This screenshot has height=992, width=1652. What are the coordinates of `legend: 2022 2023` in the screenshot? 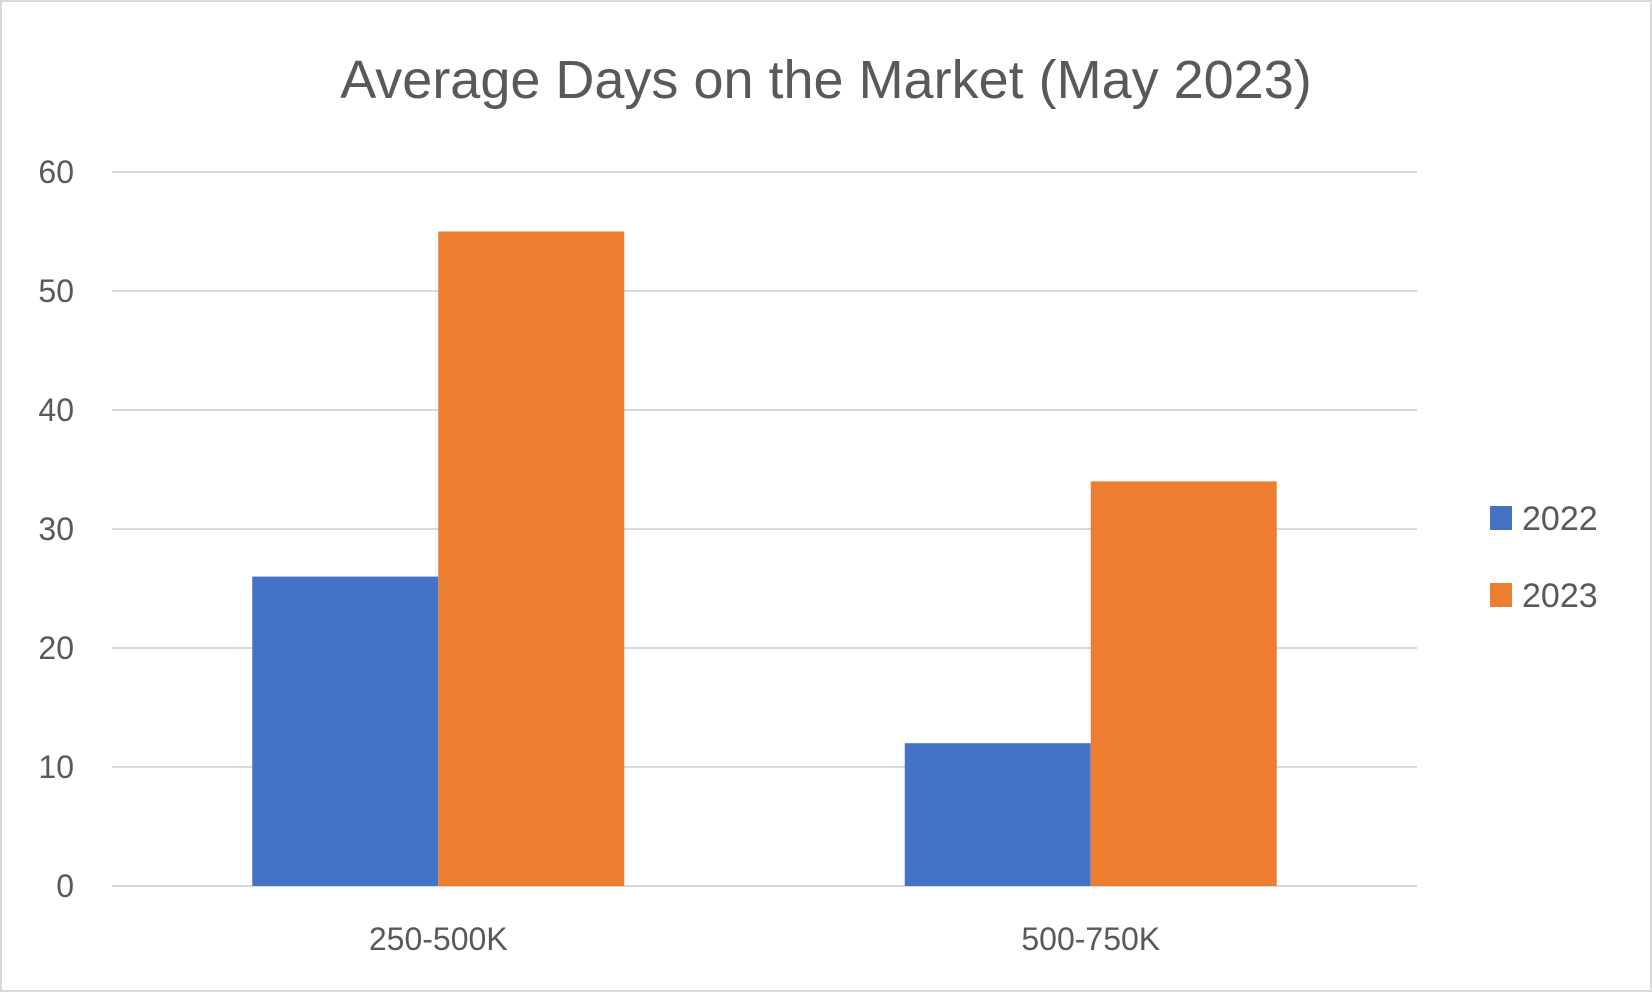 It's located at (1544, 557).